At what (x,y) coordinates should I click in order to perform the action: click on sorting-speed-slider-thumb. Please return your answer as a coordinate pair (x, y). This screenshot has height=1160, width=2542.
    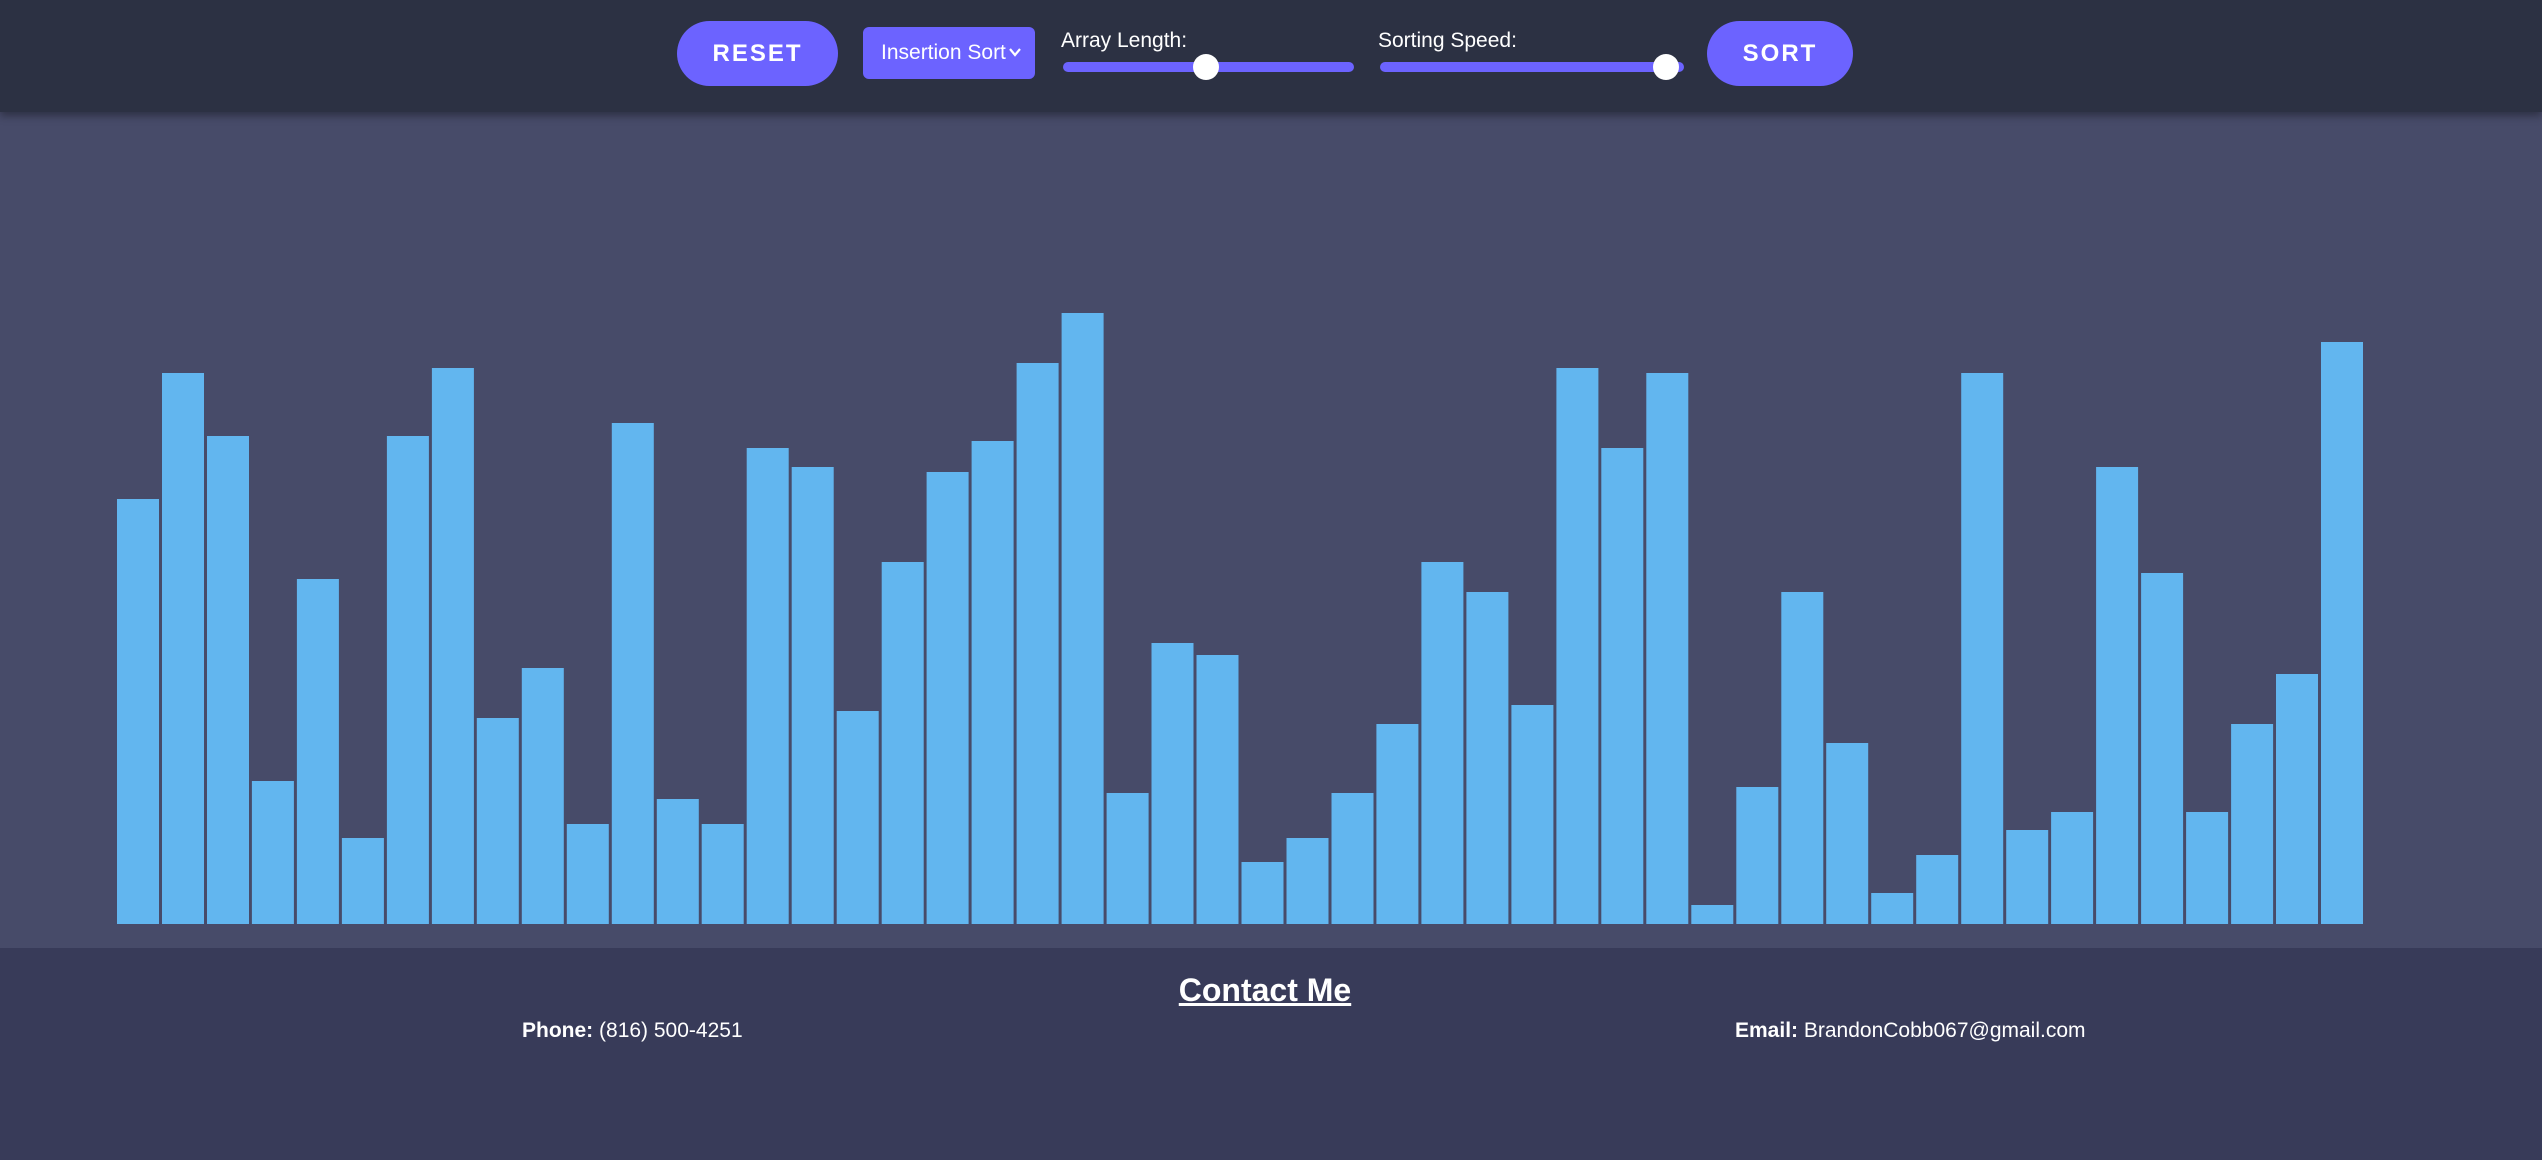
    Looking at the image, I should click on (1665, 67).